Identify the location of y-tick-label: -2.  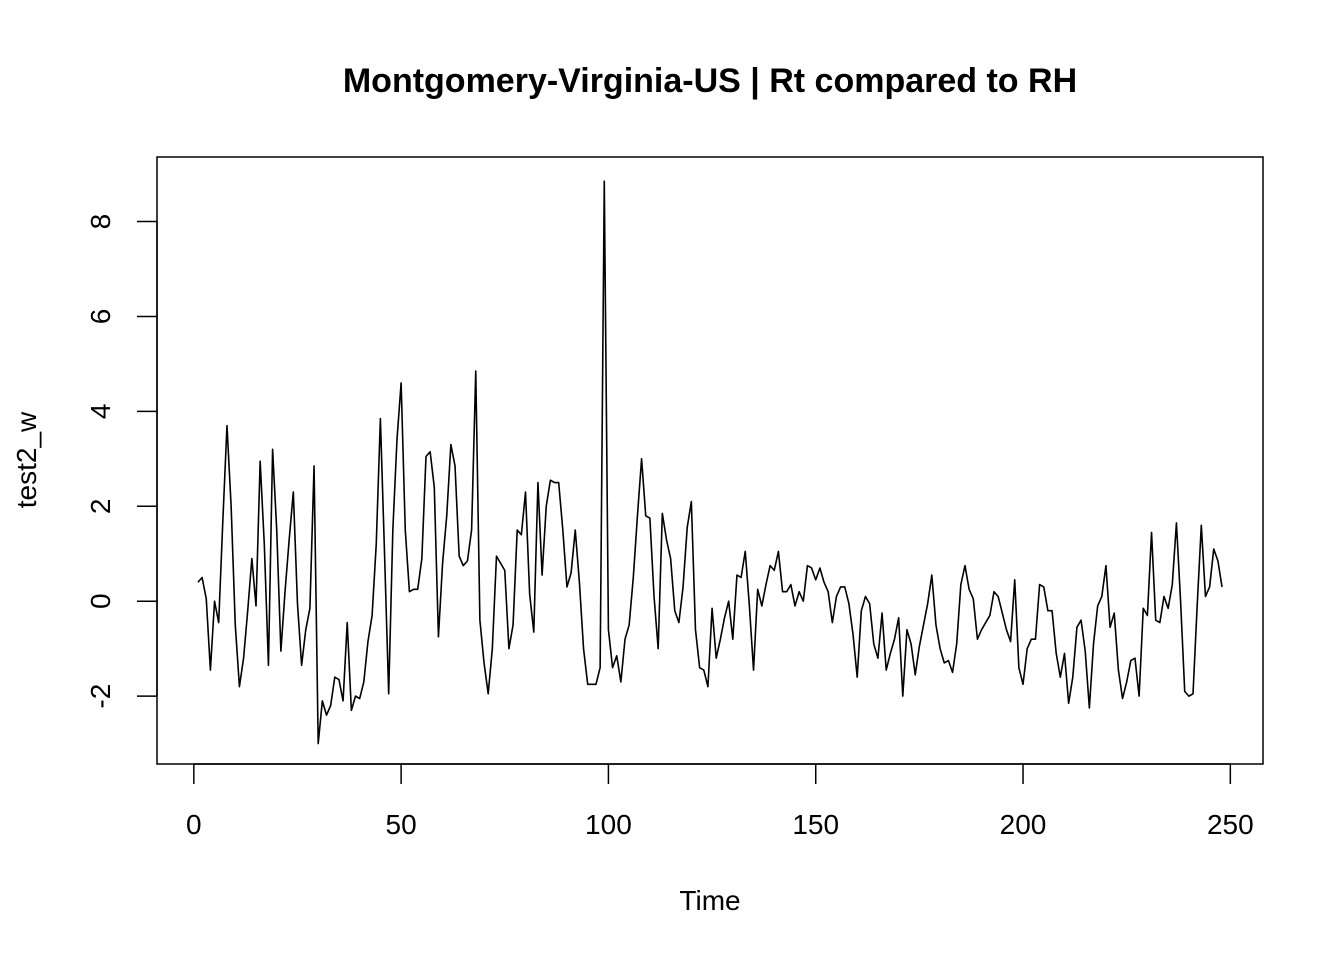
(100, 696).